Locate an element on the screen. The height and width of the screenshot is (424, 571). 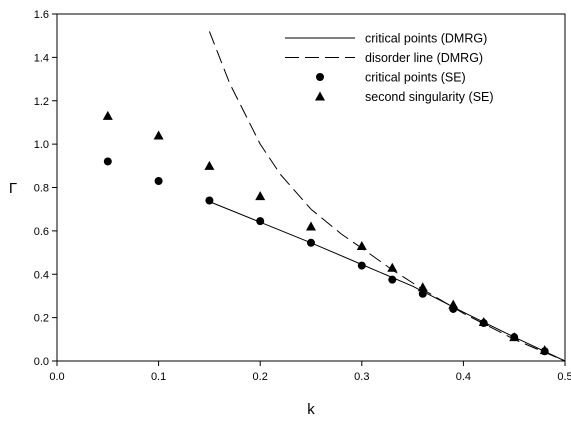
y-tick-label: 0.2 is located at coordinates (41, 319).